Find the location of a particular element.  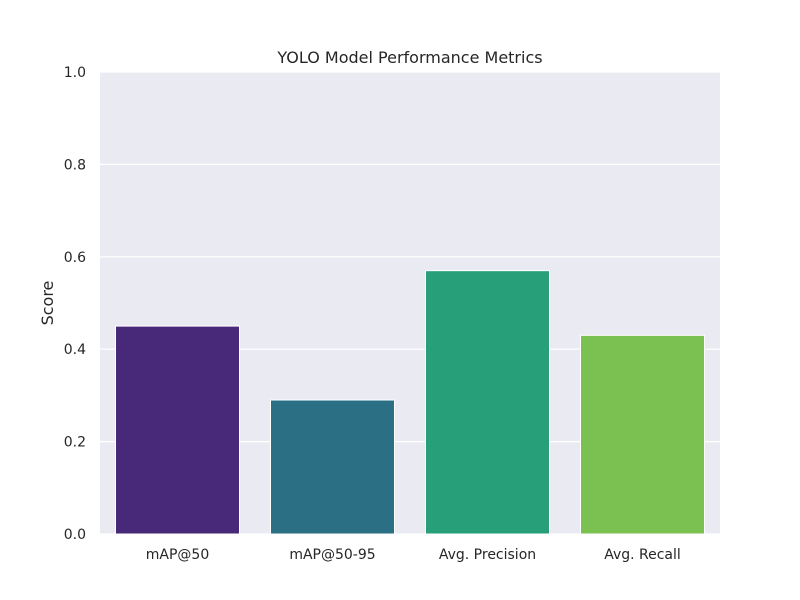

y-tick-label-2: 0.4 is located at coordinates (75, 350).